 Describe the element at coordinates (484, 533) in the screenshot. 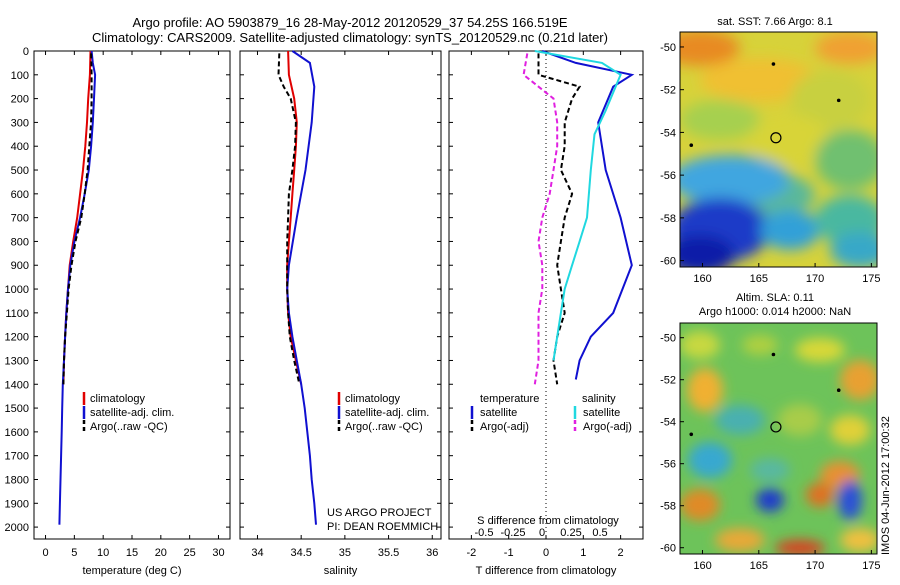

I see `s-tick-label: -0.5` at that location.